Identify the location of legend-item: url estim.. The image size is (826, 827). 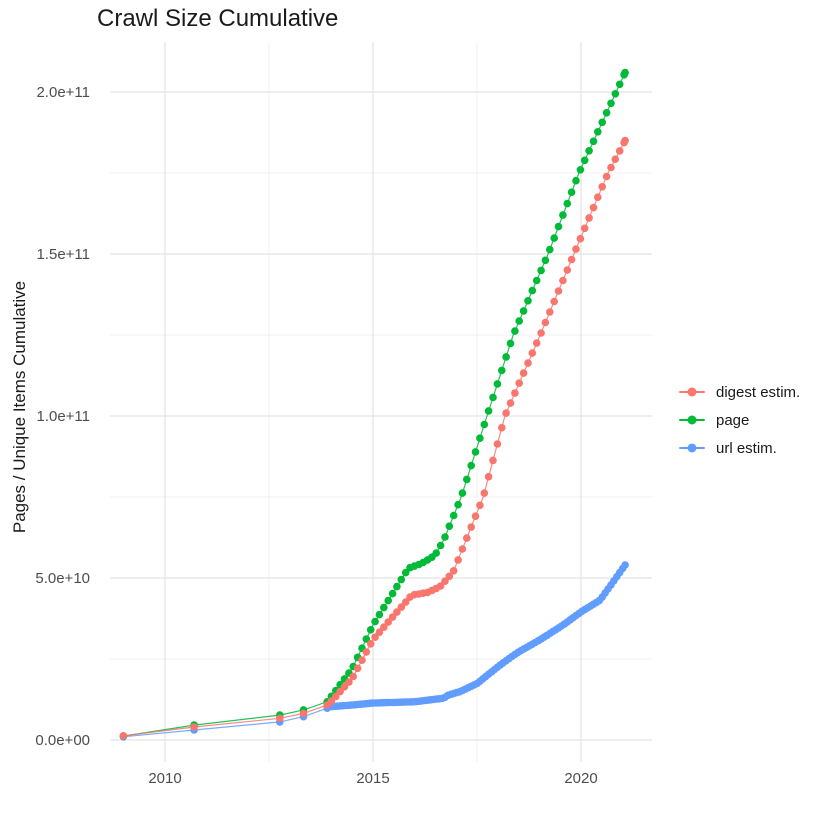
(739, 448).